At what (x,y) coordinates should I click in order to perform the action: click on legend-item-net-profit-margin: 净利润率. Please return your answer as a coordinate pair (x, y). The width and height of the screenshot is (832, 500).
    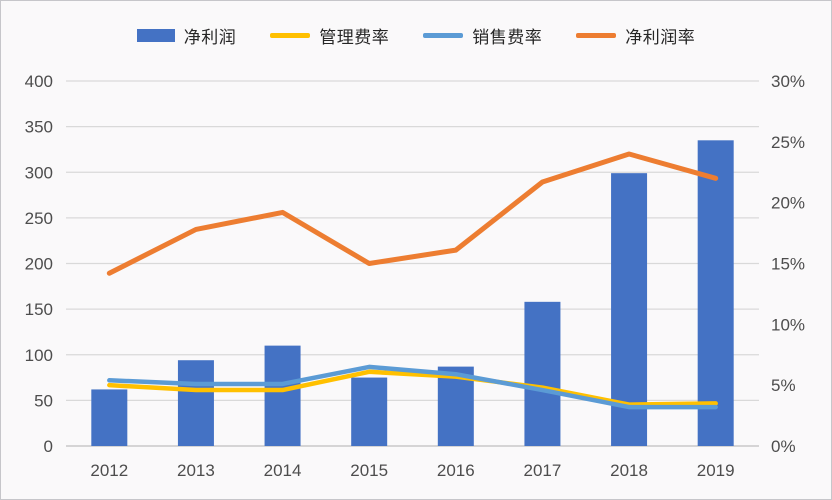
    Looking at the image, I should click on (635, 35).